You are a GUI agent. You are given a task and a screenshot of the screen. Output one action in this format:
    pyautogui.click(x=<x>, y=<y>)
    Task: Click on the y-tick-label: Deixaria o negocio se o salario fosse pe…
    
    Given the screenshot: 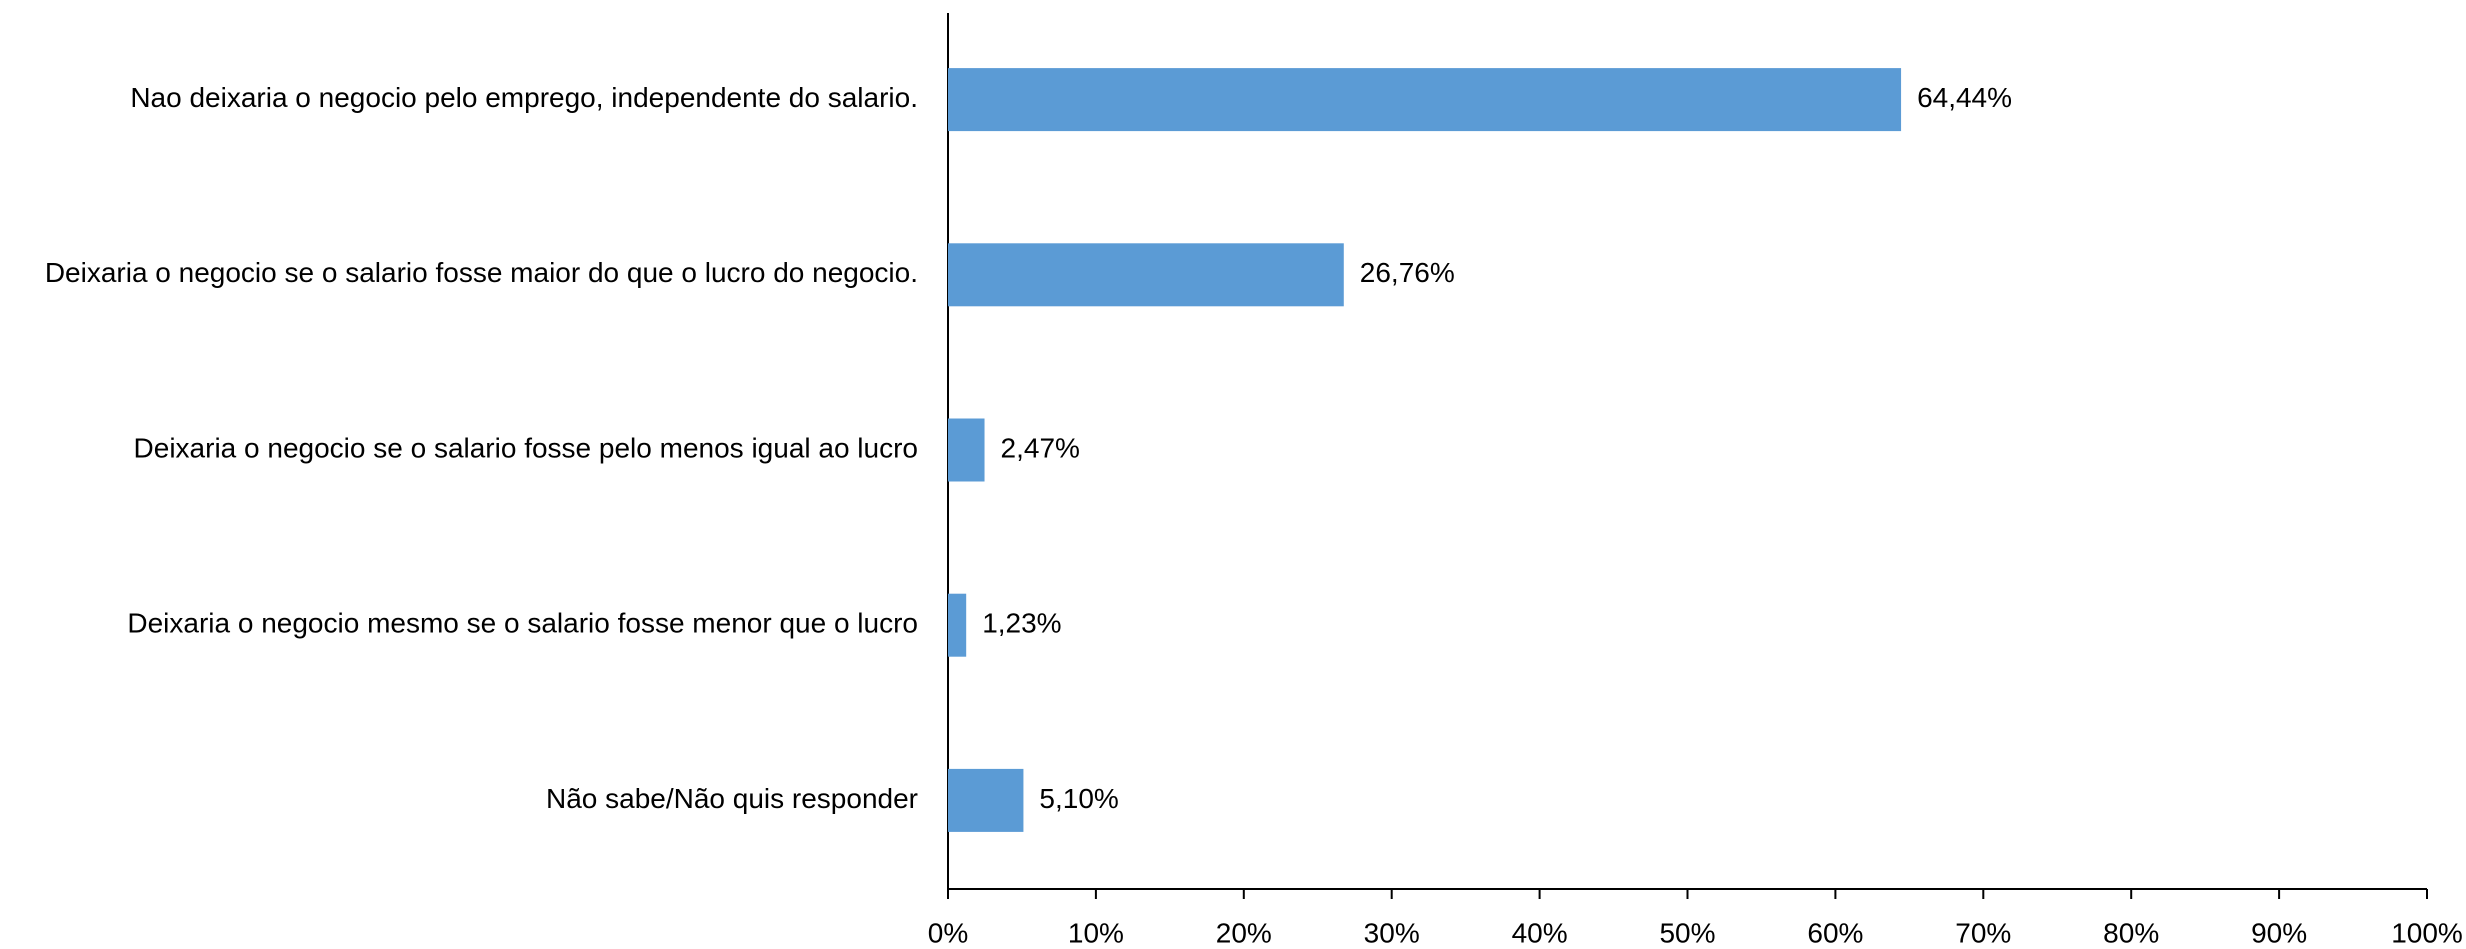 What is the action you would take?
    pyautogui.click(x=526, y=447)
    